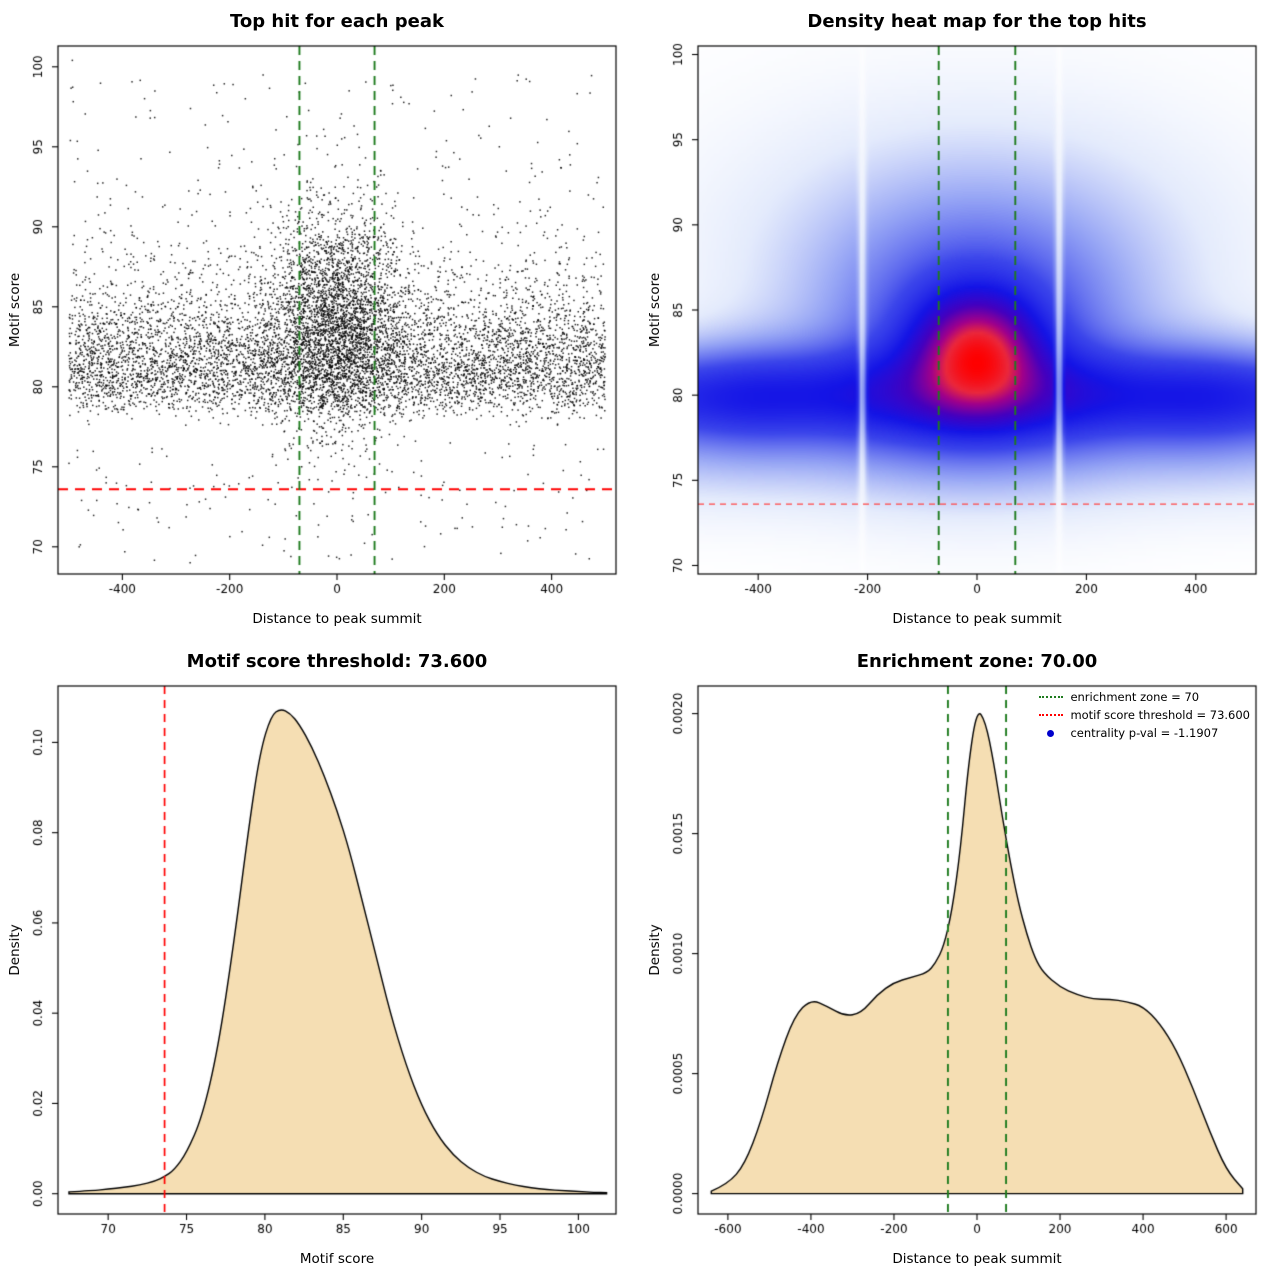 This screenshot has width=1280, height=1280. Describe the element at coordinates (1051, 733) in the screenshot. I see `point-marker-icon` at that location.